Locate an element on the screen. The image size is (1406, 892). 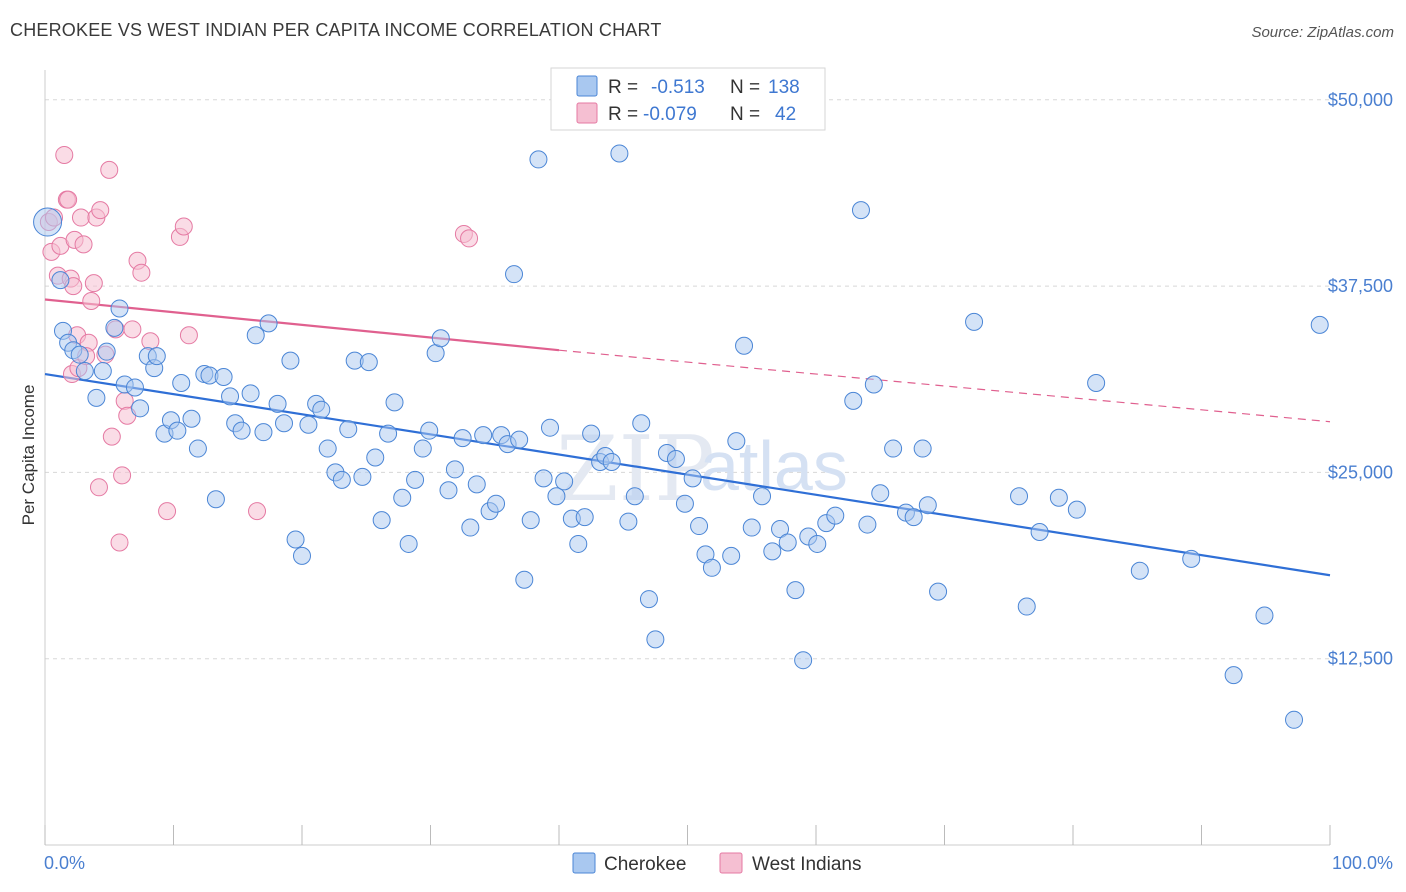
cherokee-n-value: 138 is located at coordinates (784, 87).